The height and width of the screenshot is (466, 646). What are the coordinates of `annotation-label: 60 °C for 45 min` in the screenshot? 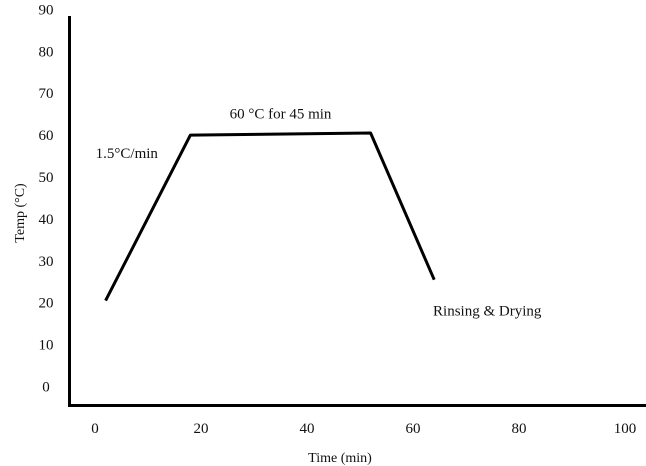 It's located at (281, 114).